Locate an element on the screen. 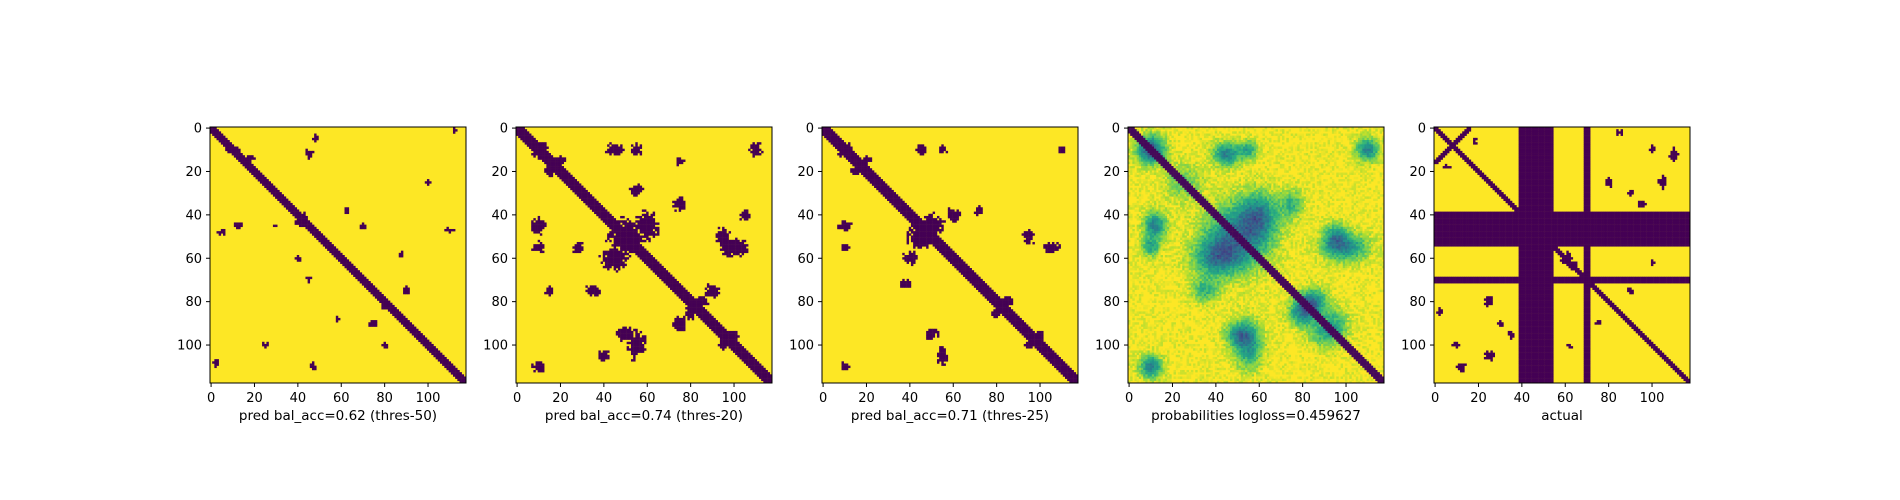 The width and height of the screenshot is (1900, 500). x-axis-label: pred bal_acc=0.71 (thres-25) is located at coordinates (950, 416).